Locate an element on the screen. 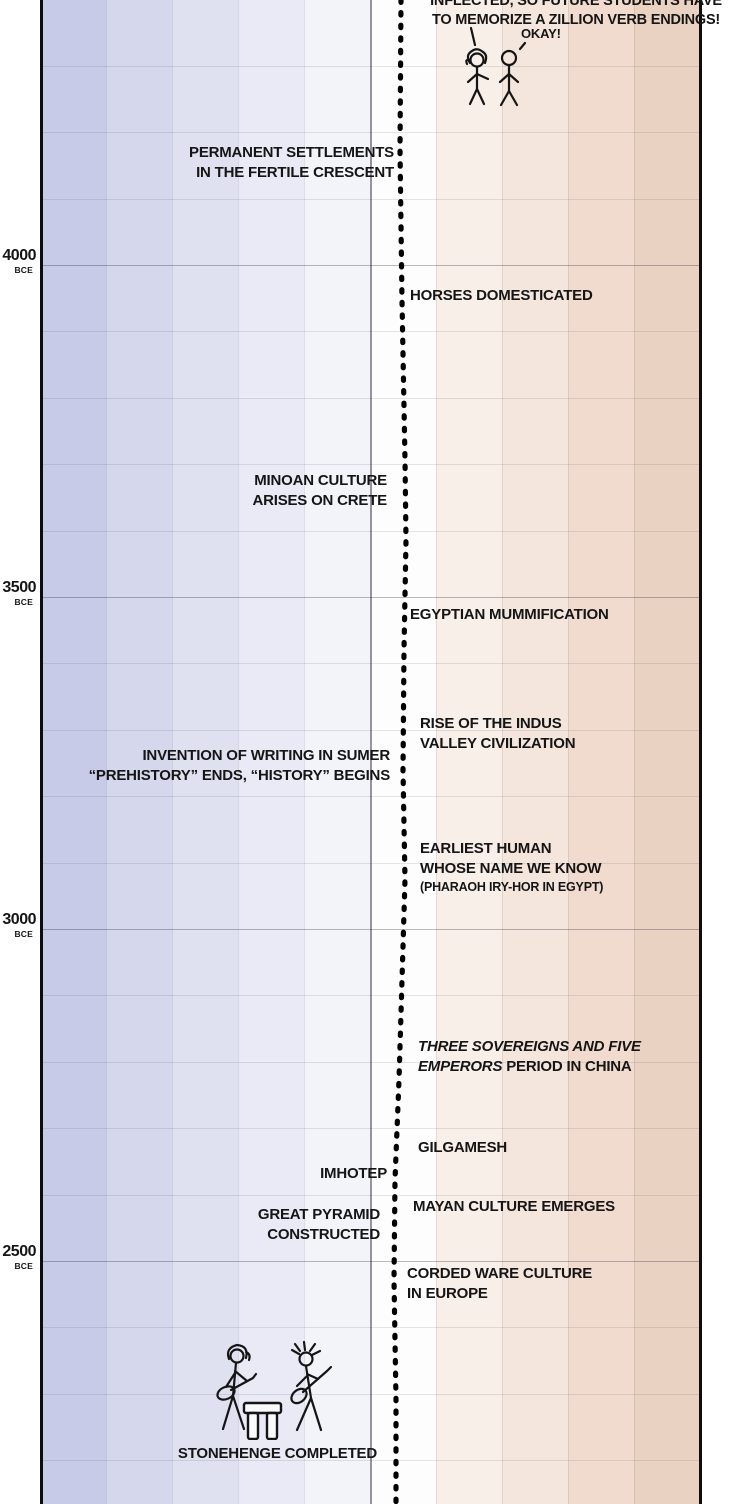 Image resolution: width=740 pixels, height=1504 pixels. event-label-imhotep: IMHOTEP is located at coordinates (353, 1174).